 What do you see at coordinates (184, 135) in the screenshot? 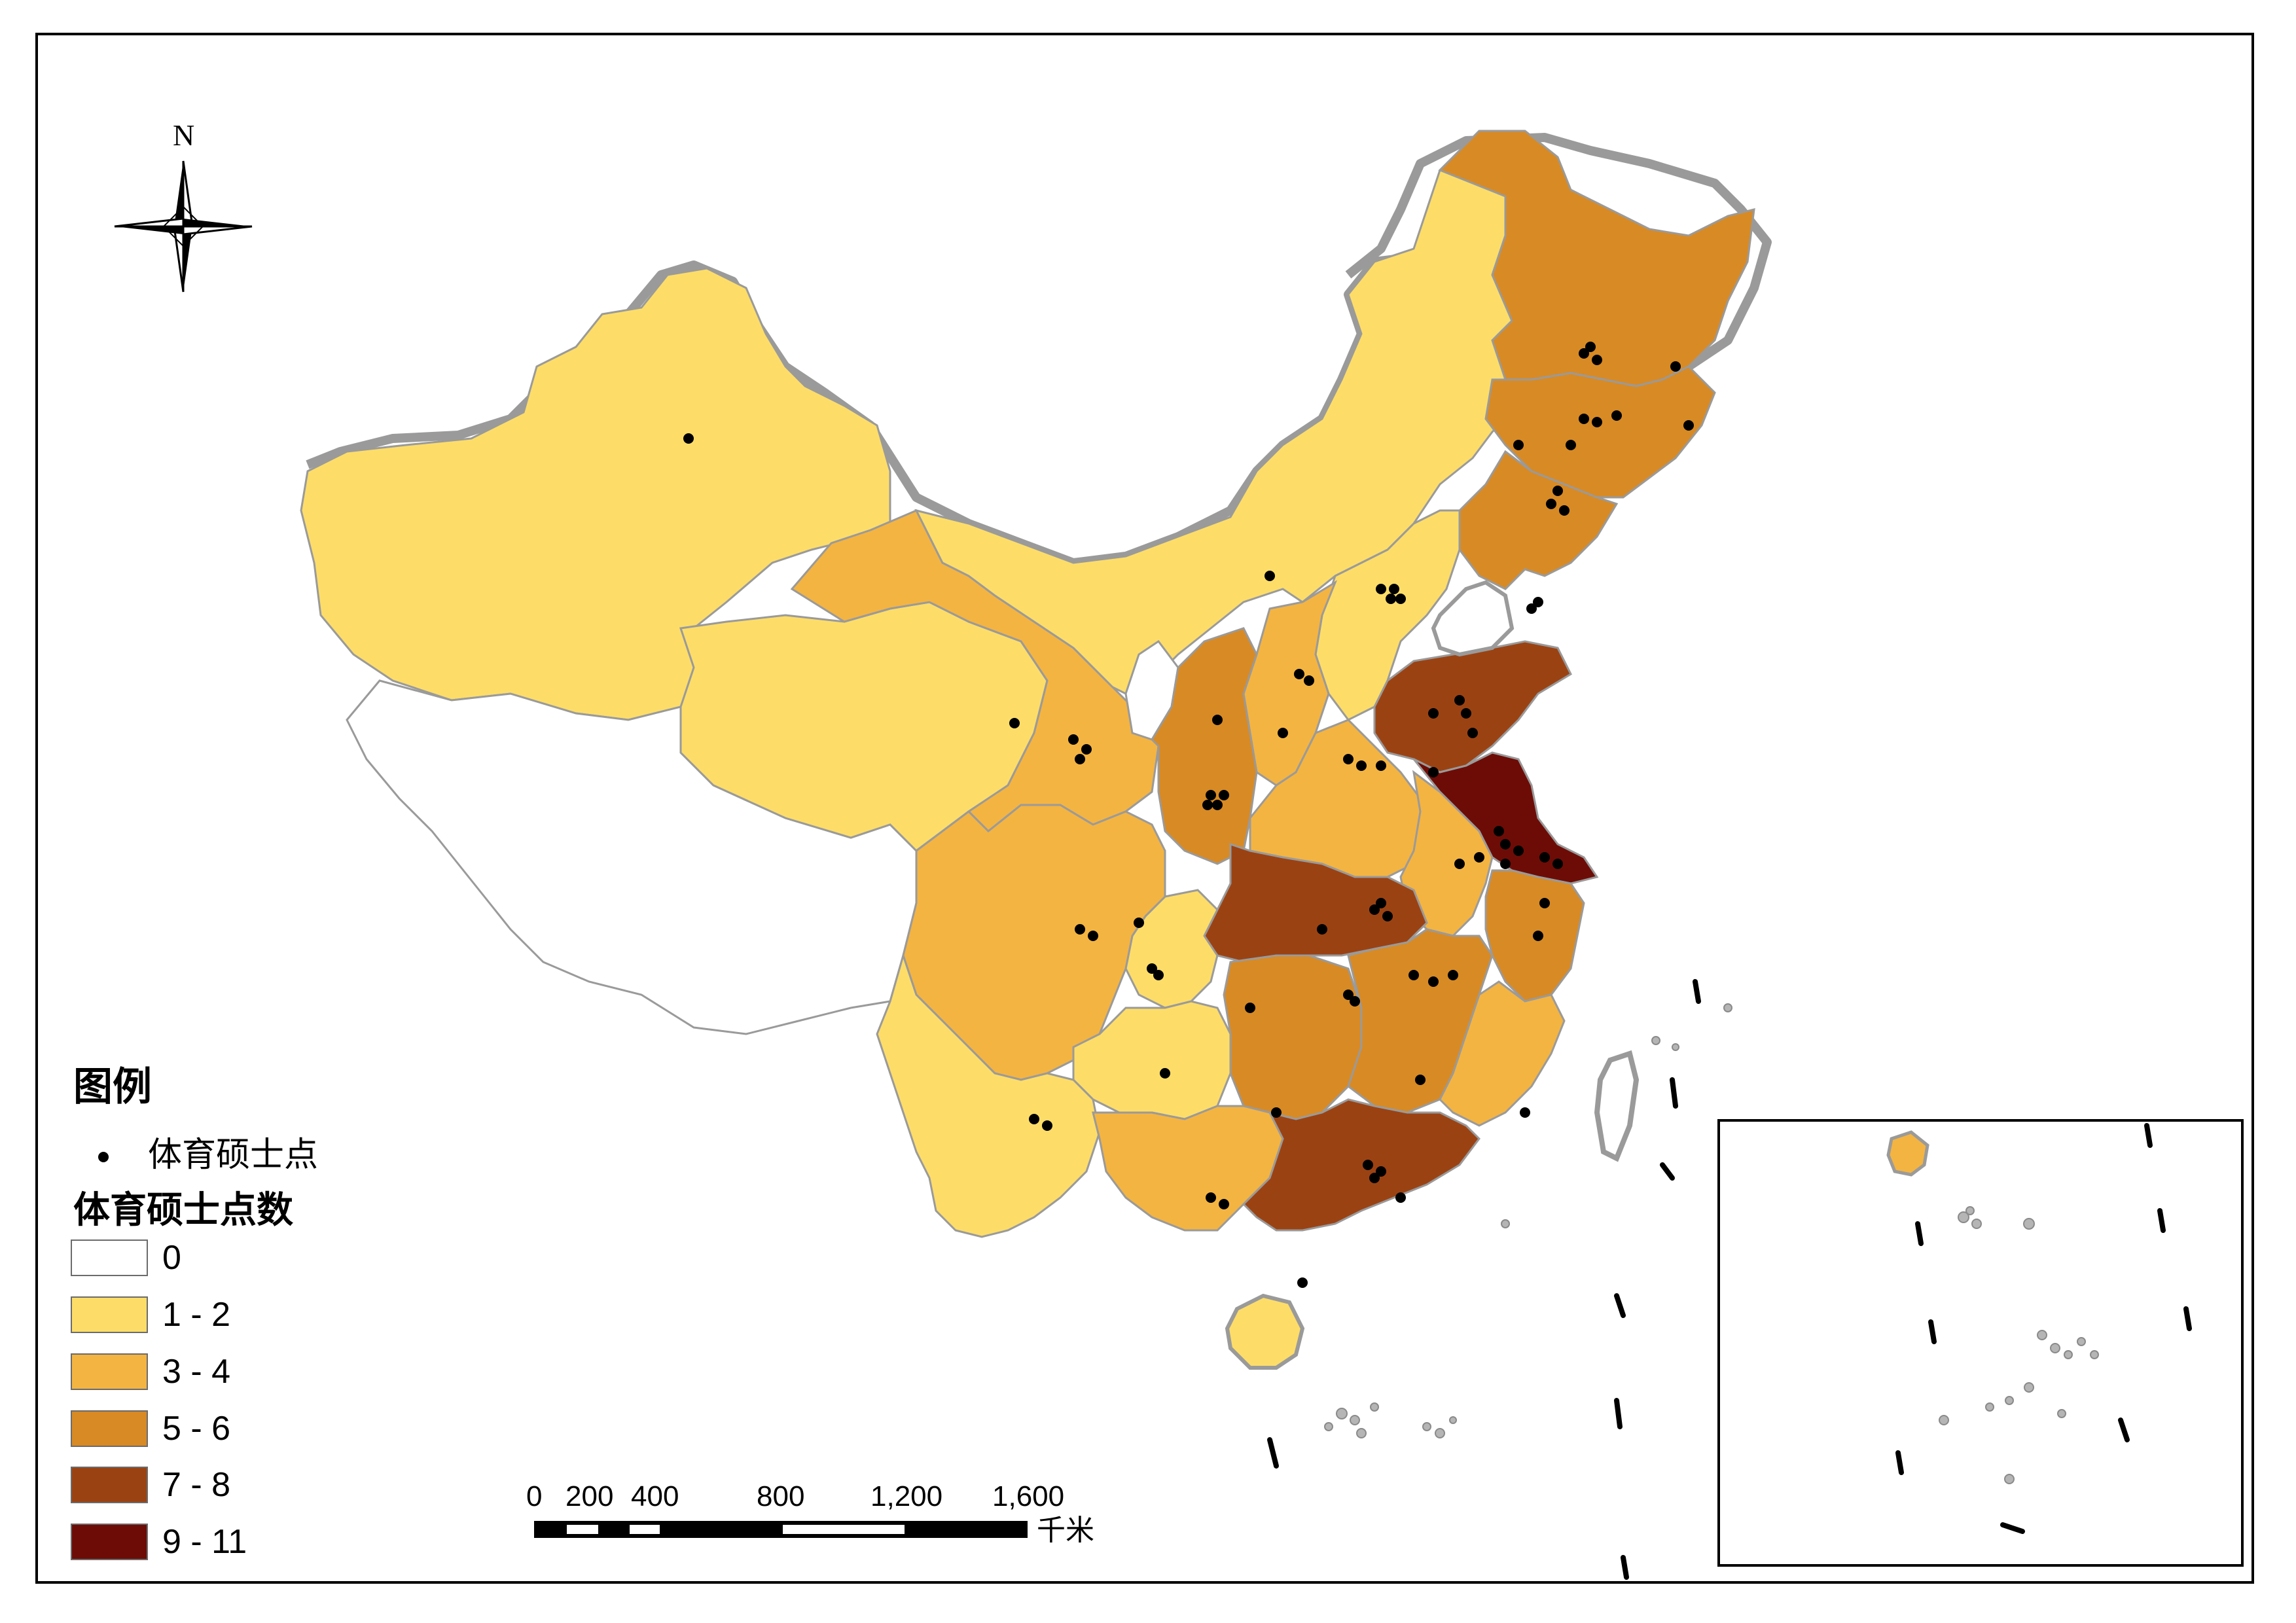
I see `north-label: N` at bounding box center [184, 135].